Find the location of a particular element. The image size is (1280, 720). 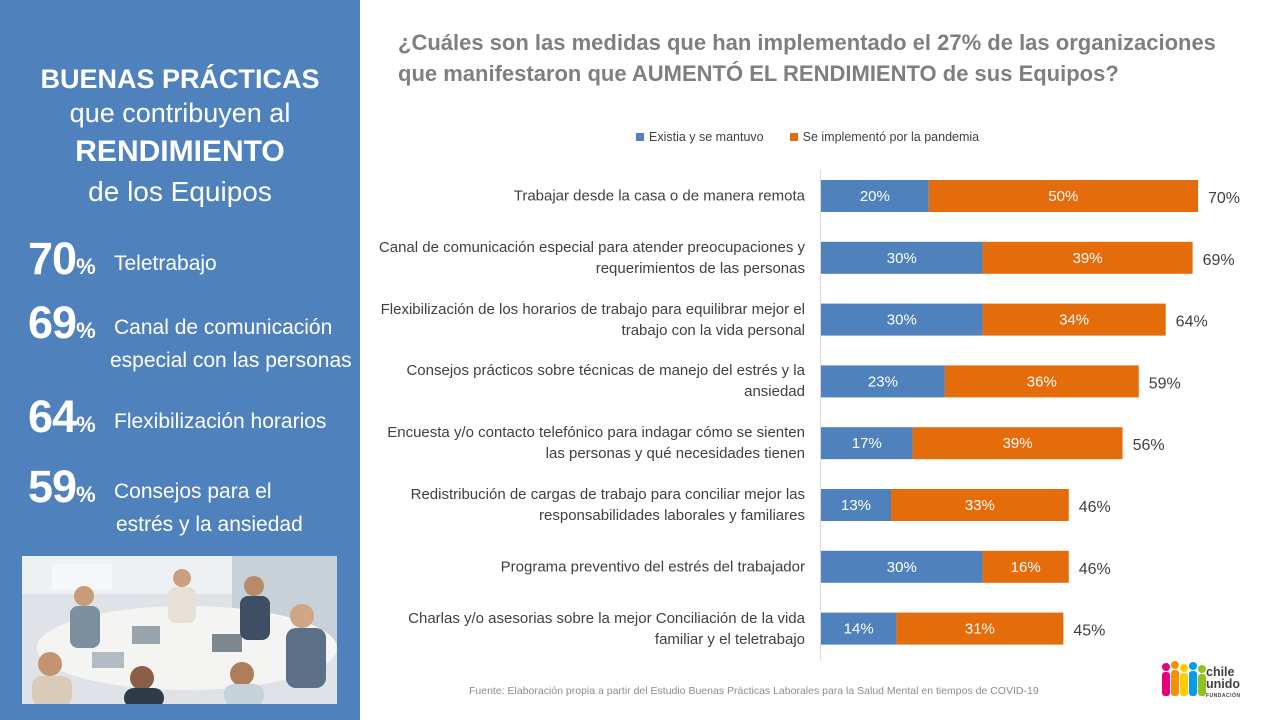

data-label-pandemia: 36% is located at coordinates (1042, 381).